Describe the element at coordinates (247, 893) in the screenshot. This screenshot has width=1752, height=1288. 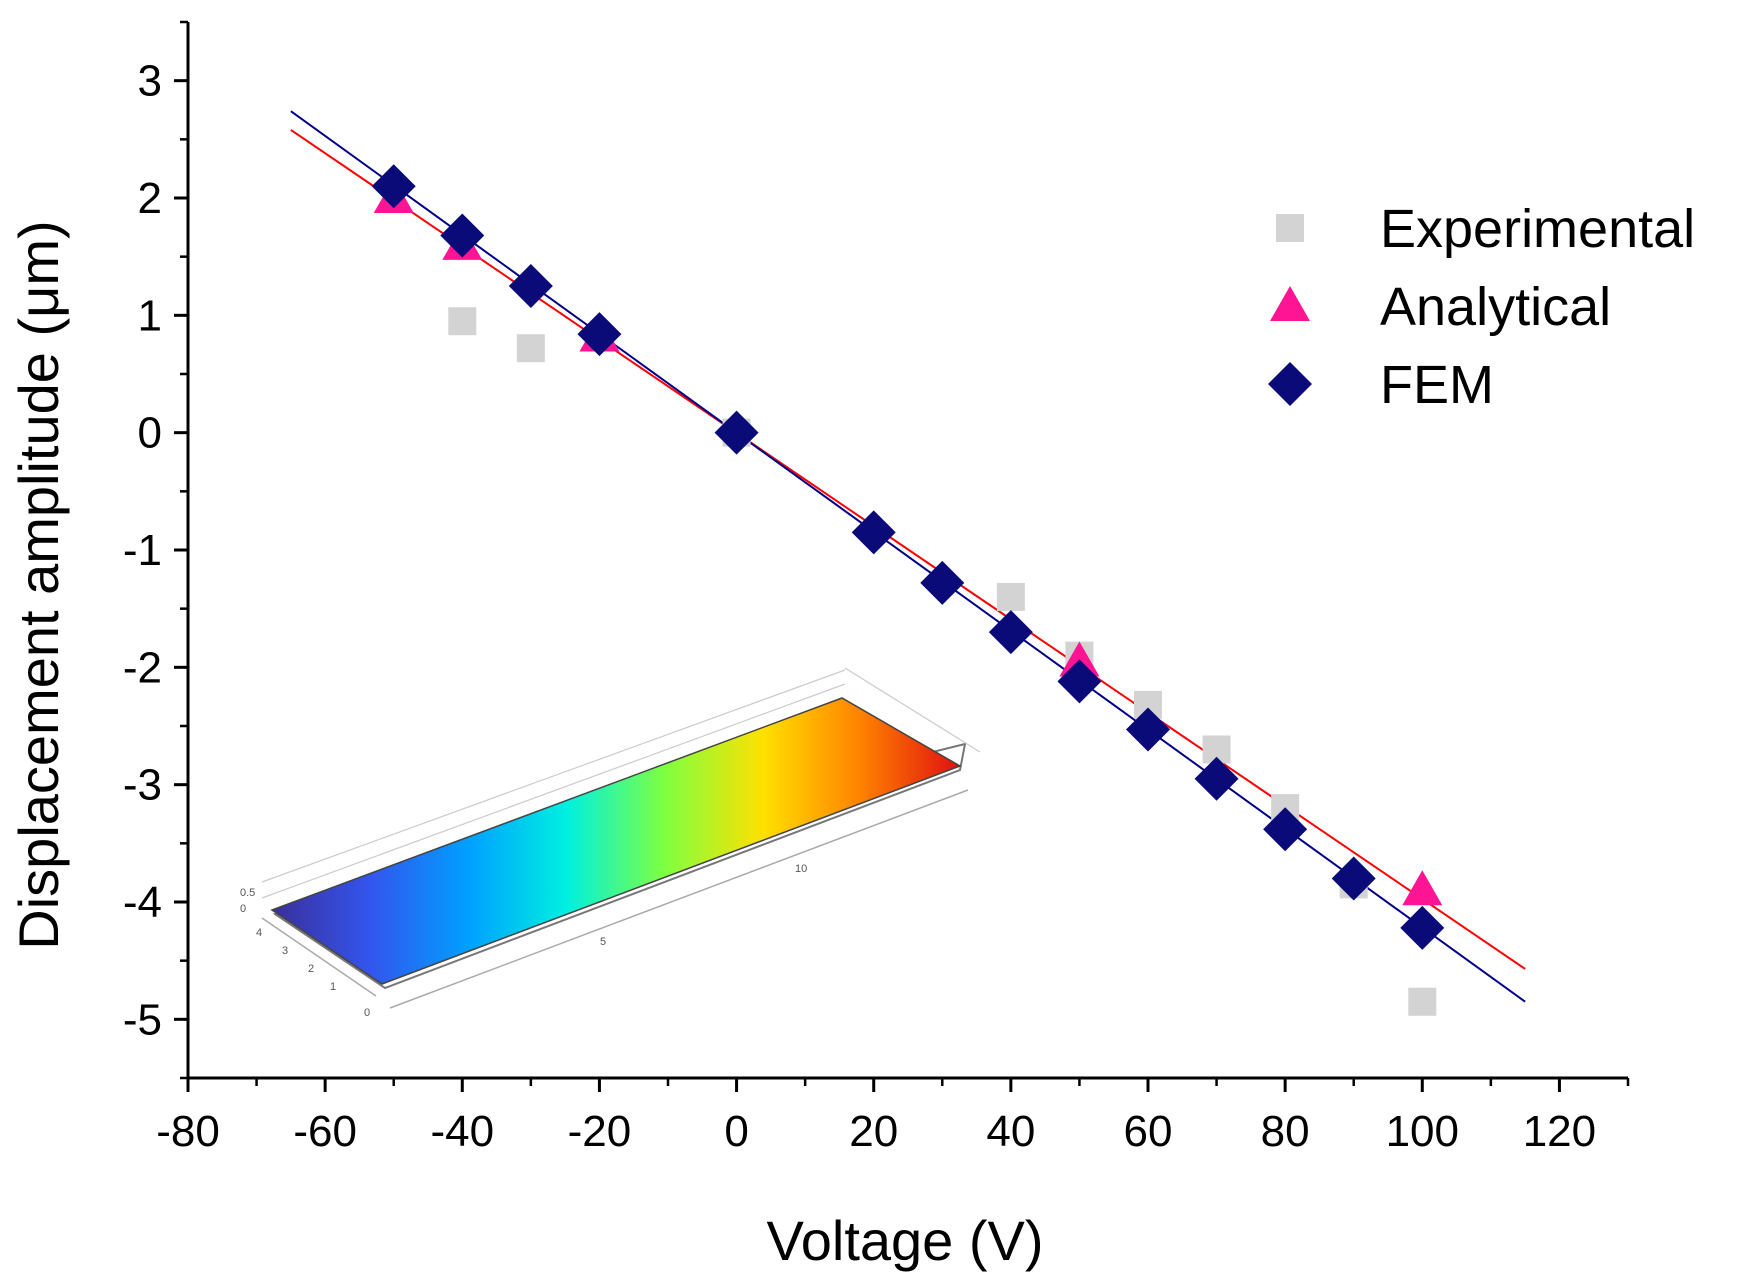
I see `inset-label-z-05: 0.5` at that location.